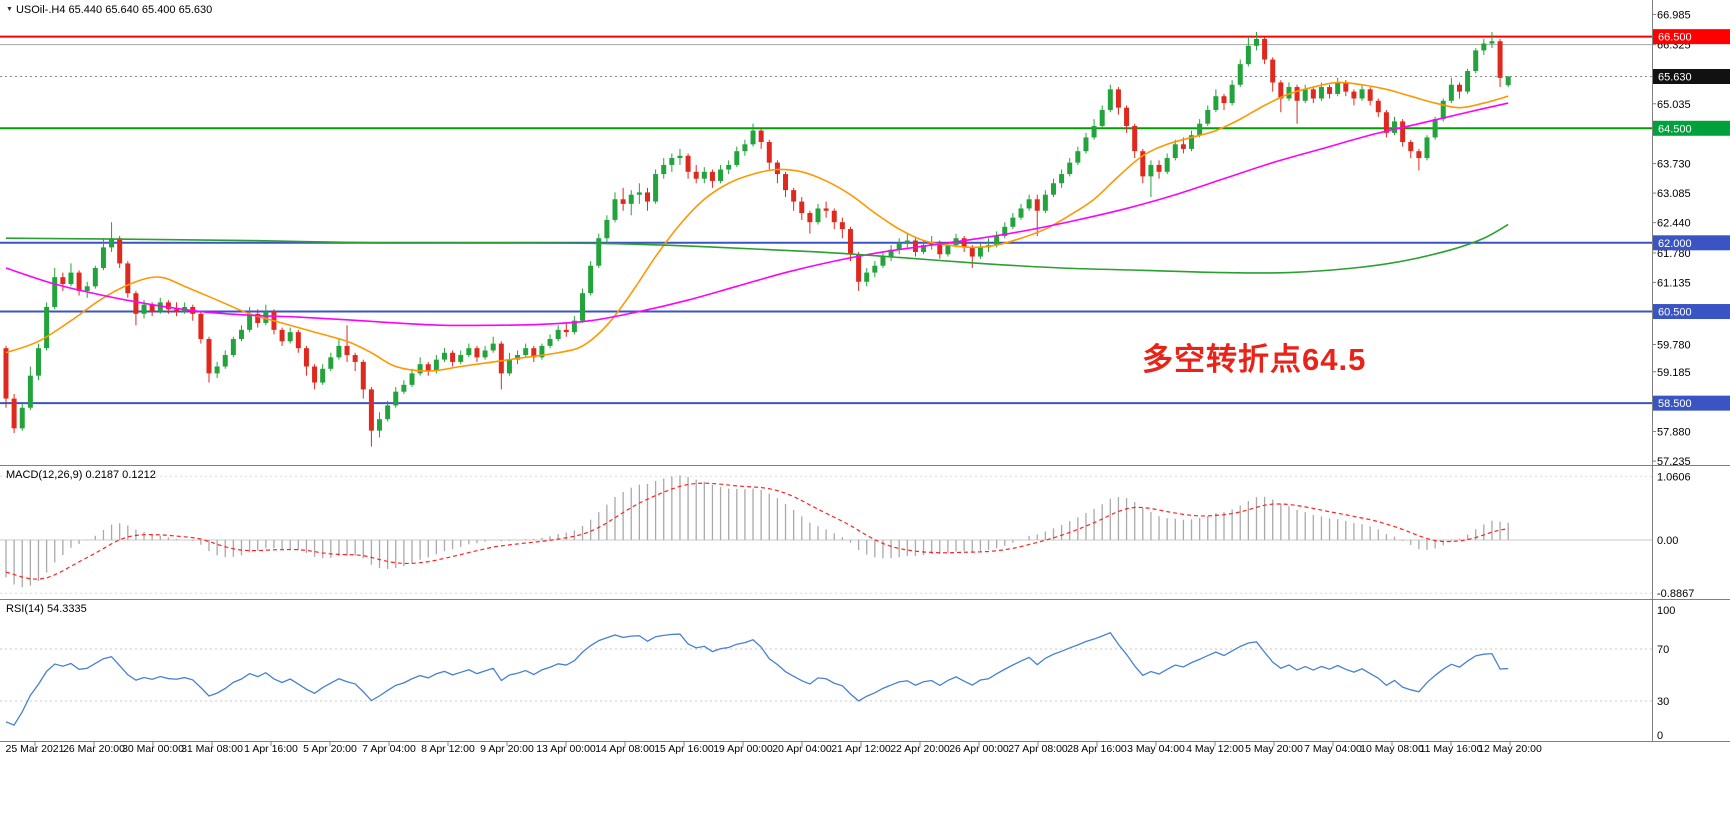 Image resolution: width=1730 pixels, height=828 pixels. I want to click on macd-indicator-label: MACD(12,26,9) 0.2187 0.1212, so click(81, 475).